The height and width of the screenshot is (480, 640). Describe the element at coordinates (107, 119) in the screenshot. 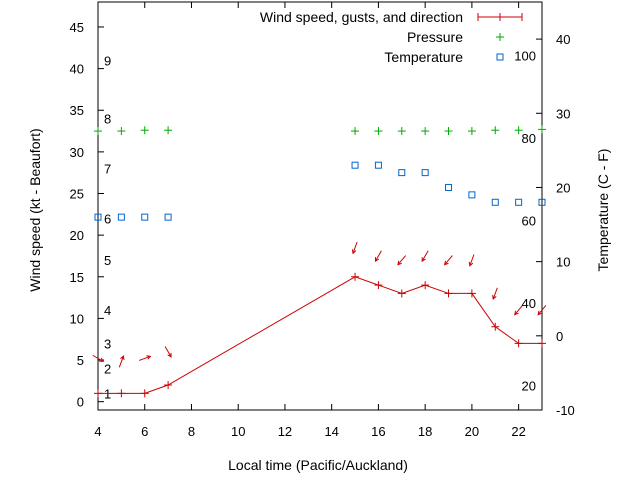

I see `beaufort-label: 8` at that location.